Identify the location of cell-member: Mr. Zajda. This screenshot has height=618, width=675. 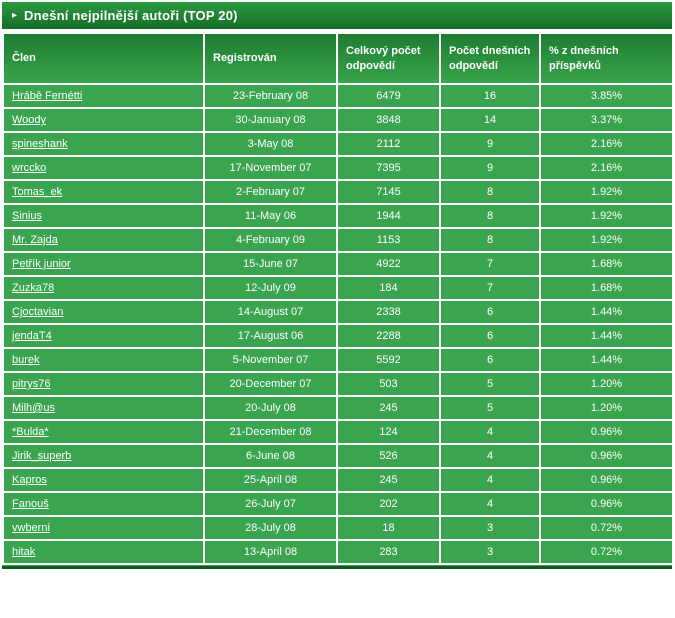
(103, 240).